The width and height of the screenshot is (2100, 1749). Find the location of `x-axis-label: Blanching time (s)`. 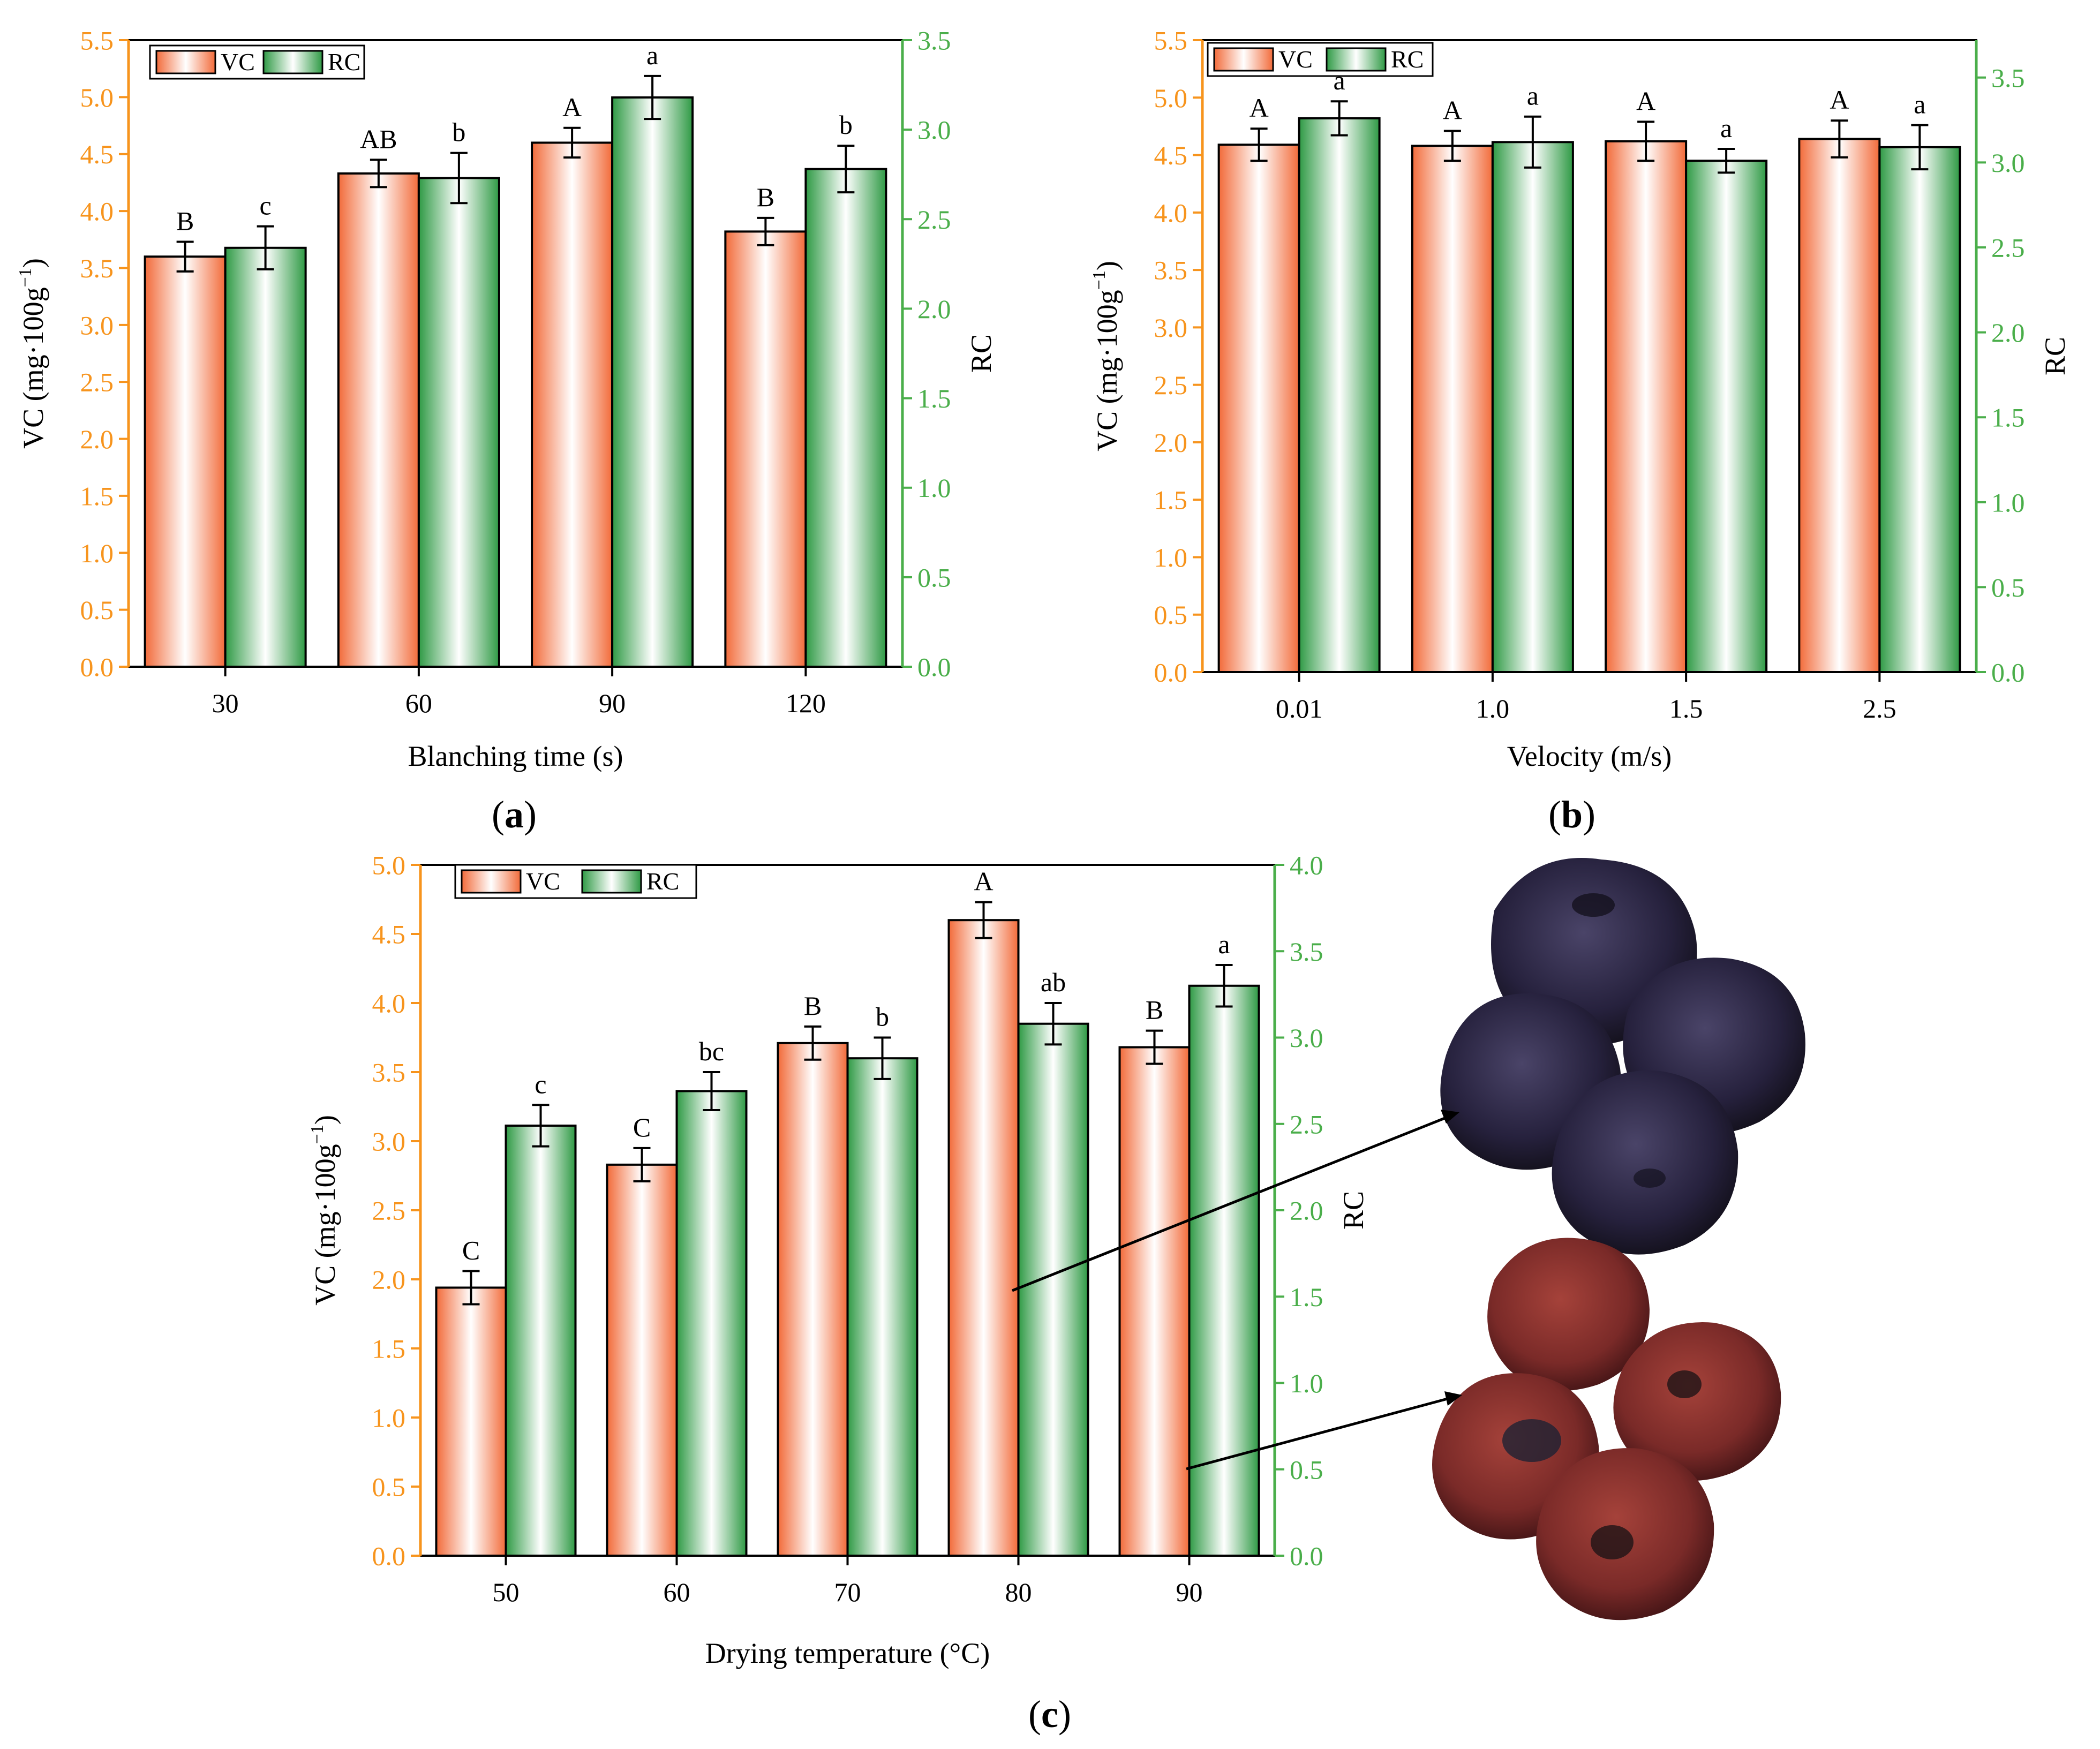

x-axis-label: Blanching time (s) is located at coordinates (515, 756).